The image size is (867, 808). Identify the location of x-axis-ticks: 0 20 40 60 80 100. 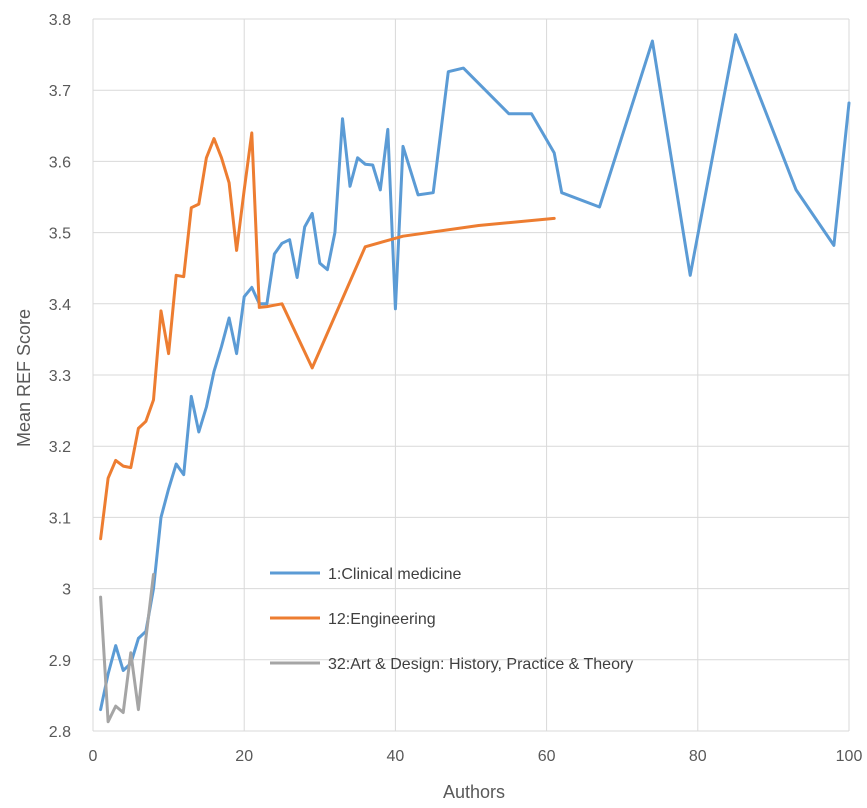
(476, 756).